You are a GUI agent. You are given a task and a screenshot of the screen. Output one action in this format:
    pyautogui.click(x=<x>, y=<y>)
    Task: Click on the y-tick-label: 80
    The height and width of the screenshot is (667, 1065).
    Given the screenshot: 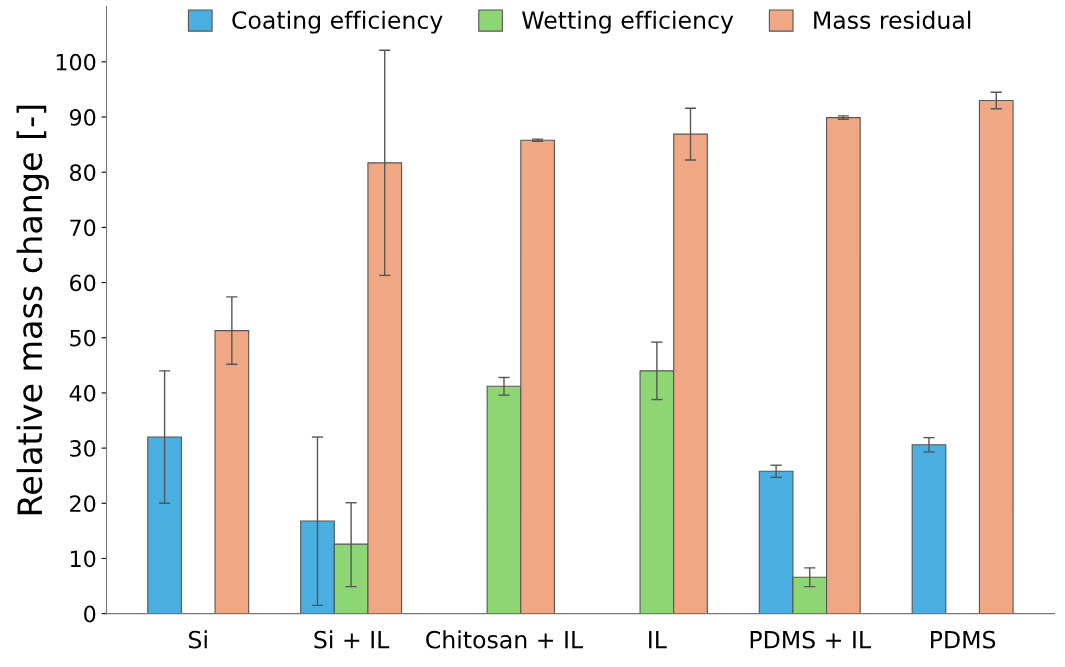 What is the action you would take?
    pyautogui.click(x=83, y=172)
    